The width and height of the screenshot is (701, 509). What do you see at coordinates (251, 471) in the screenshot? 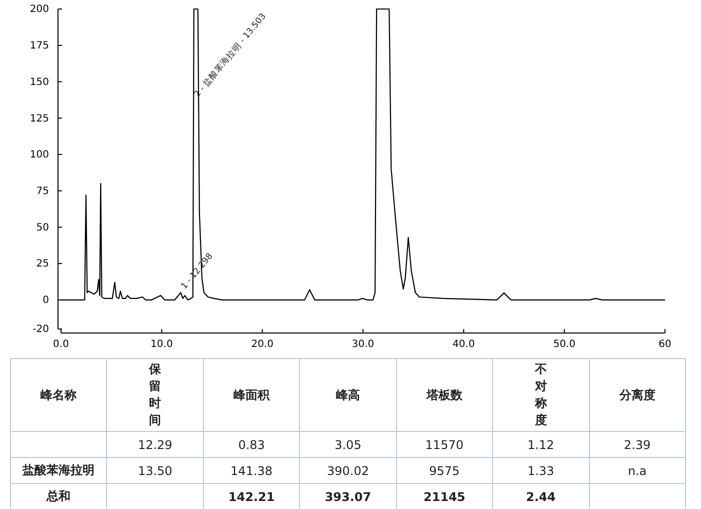
I see `text: 141.38` at bounding box center [251, 471].